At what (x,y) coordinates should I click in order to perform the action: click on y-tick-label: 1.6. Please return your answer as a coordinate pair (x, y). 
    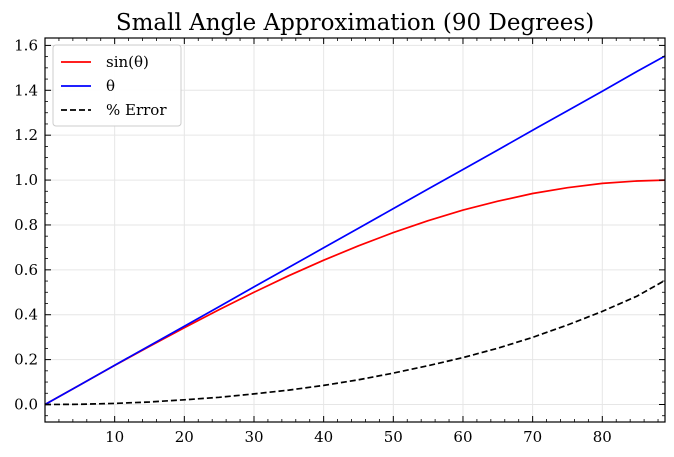
    Looking at the image, I should click on (26, 45).